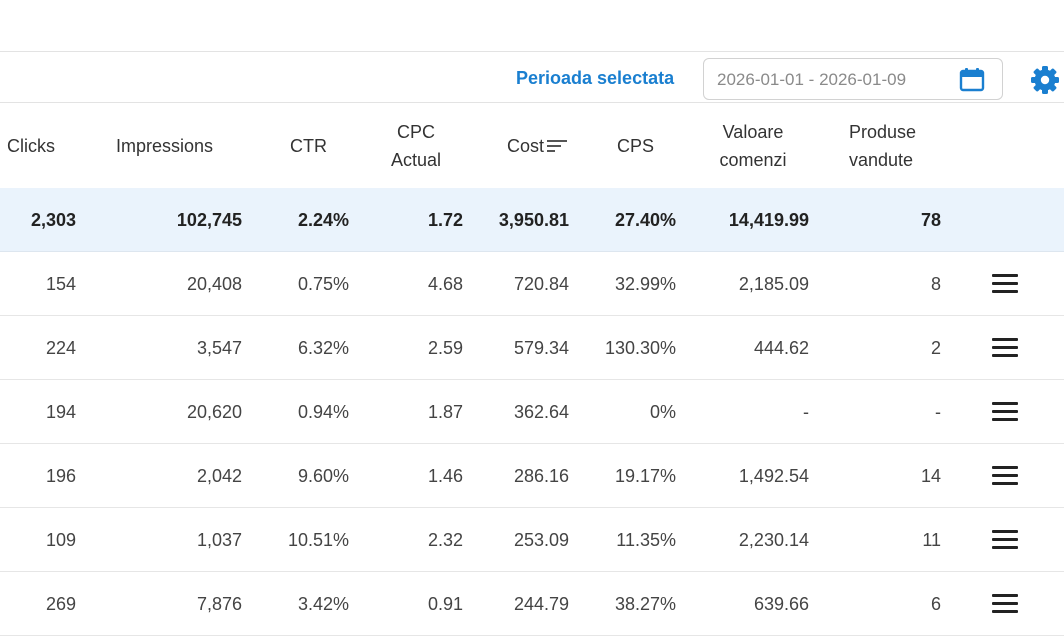  Describe the element at coordinates (445, 412) in the screenshot. I see `cell-cpc: 1.87` at that location.